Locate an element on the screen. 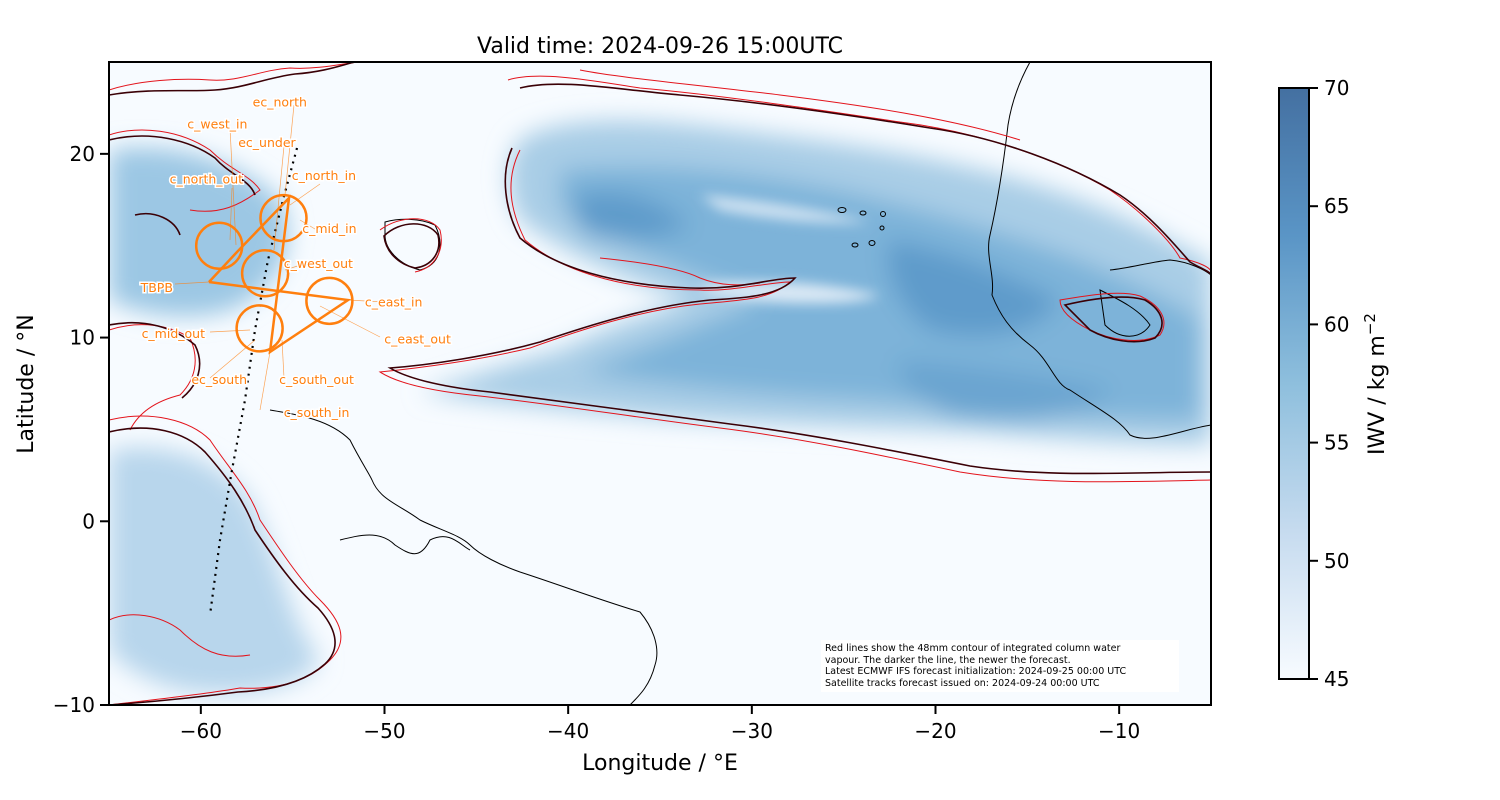 The width and height of the screenshot is (1500, 800). colorbar-tick-label: 70 is located at coordinates (1336, 88).